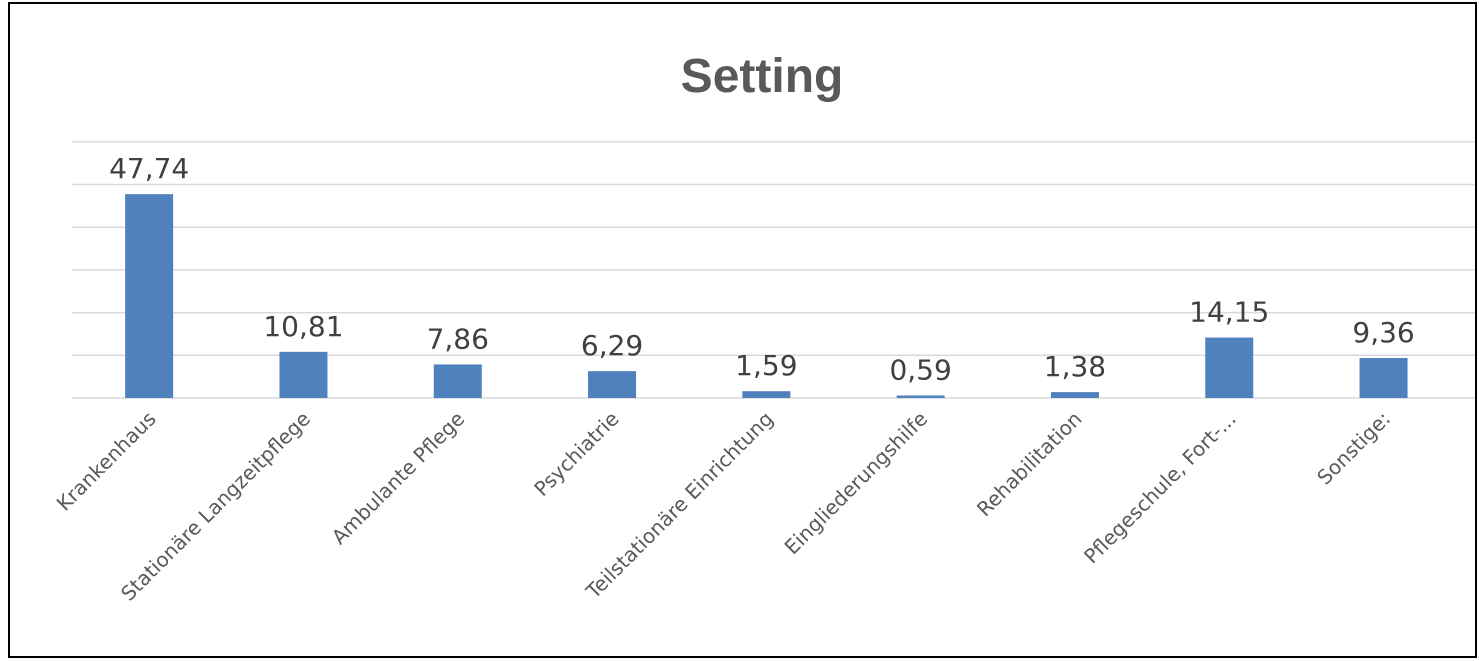 Image resolution: width=1479 pixels, height=661 pixels. What do you see at coordinates (1229, 312) in the screenshot?
I see `data-label: 14,15` at bounding box center [1229, 312].